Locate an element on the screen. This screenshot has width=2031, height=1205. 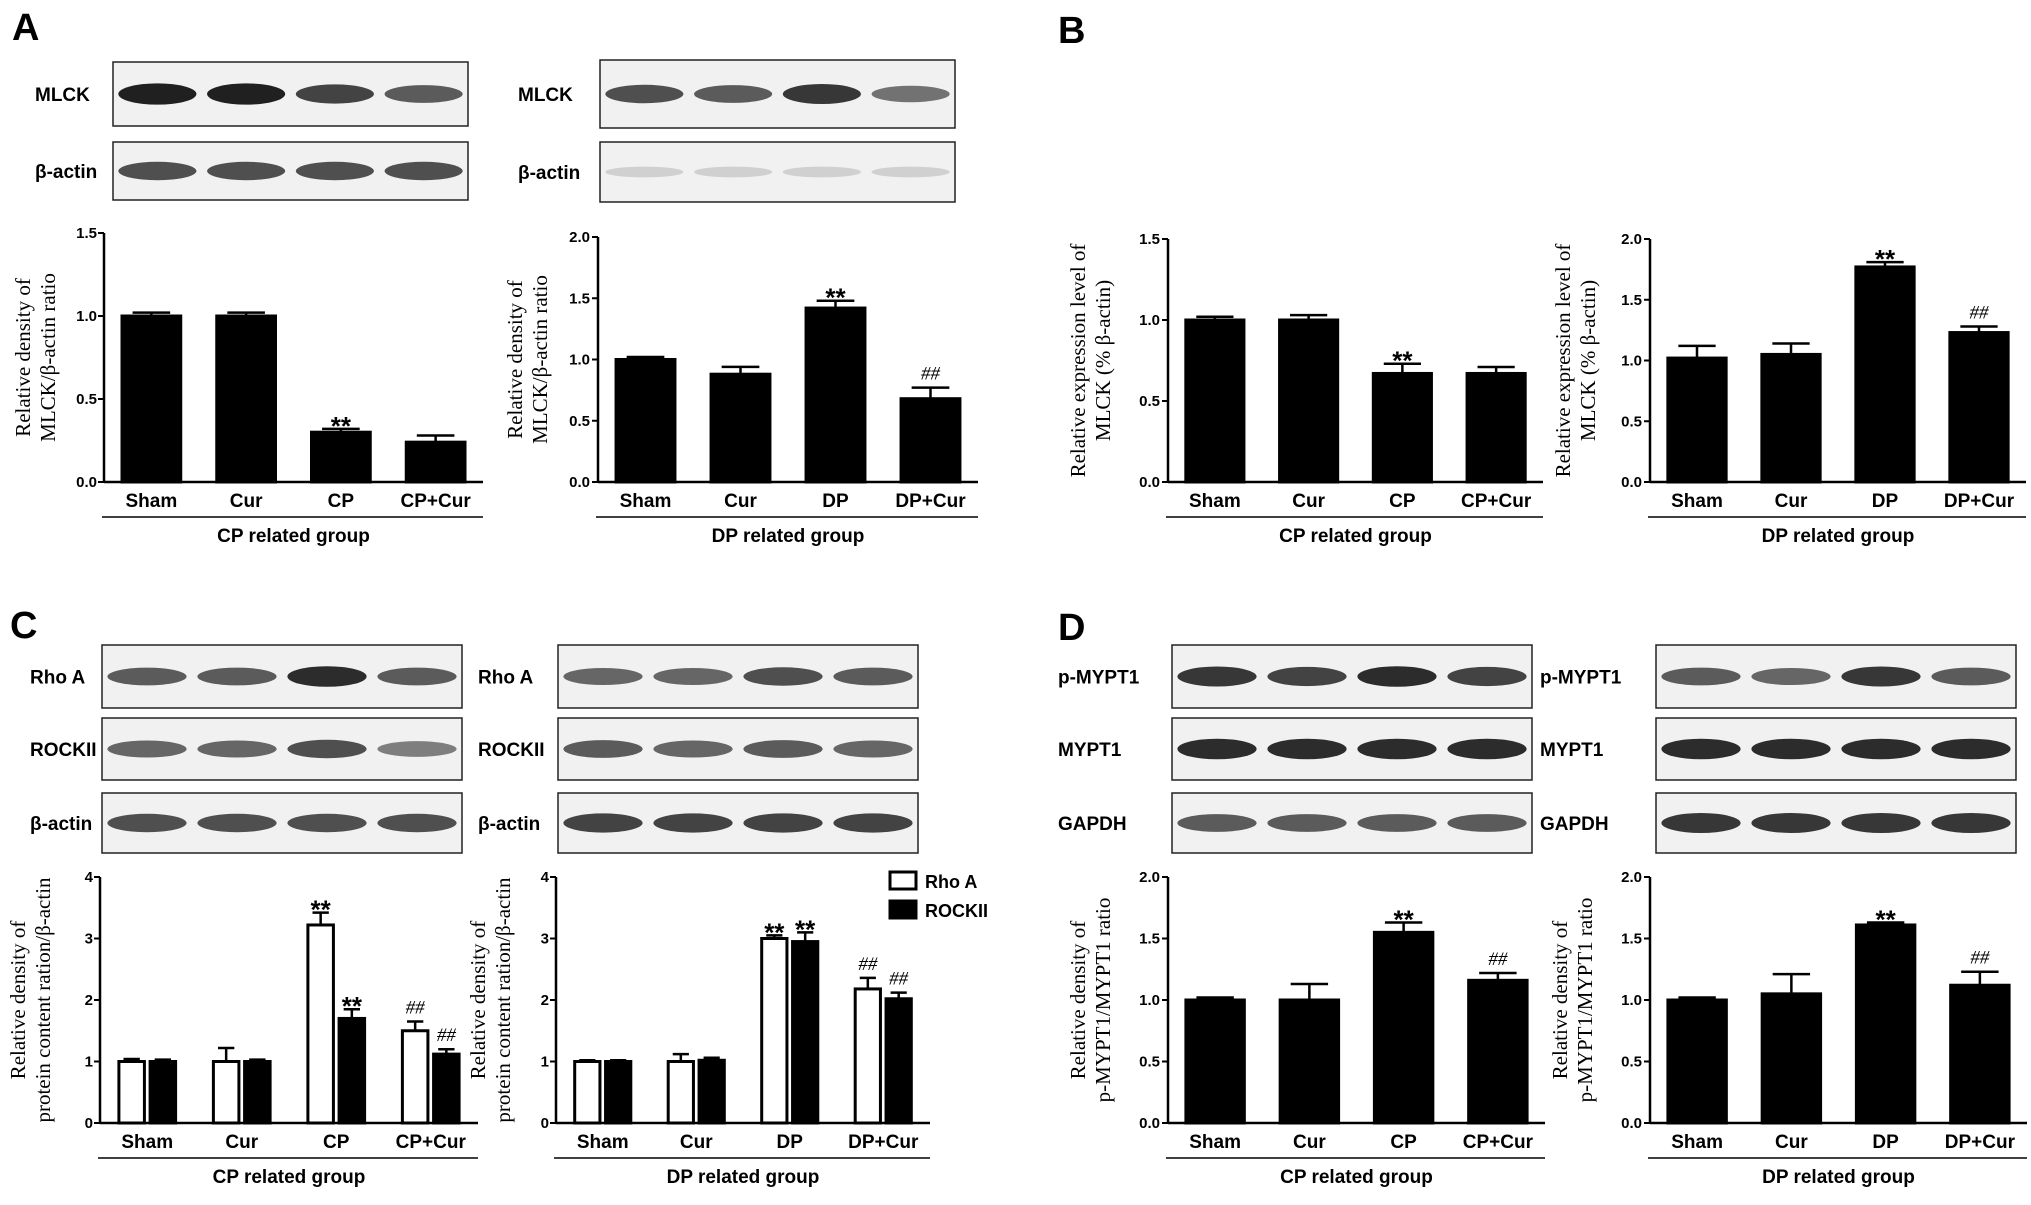
bar-sham-rho-a is located at coordinates (587, 1092).